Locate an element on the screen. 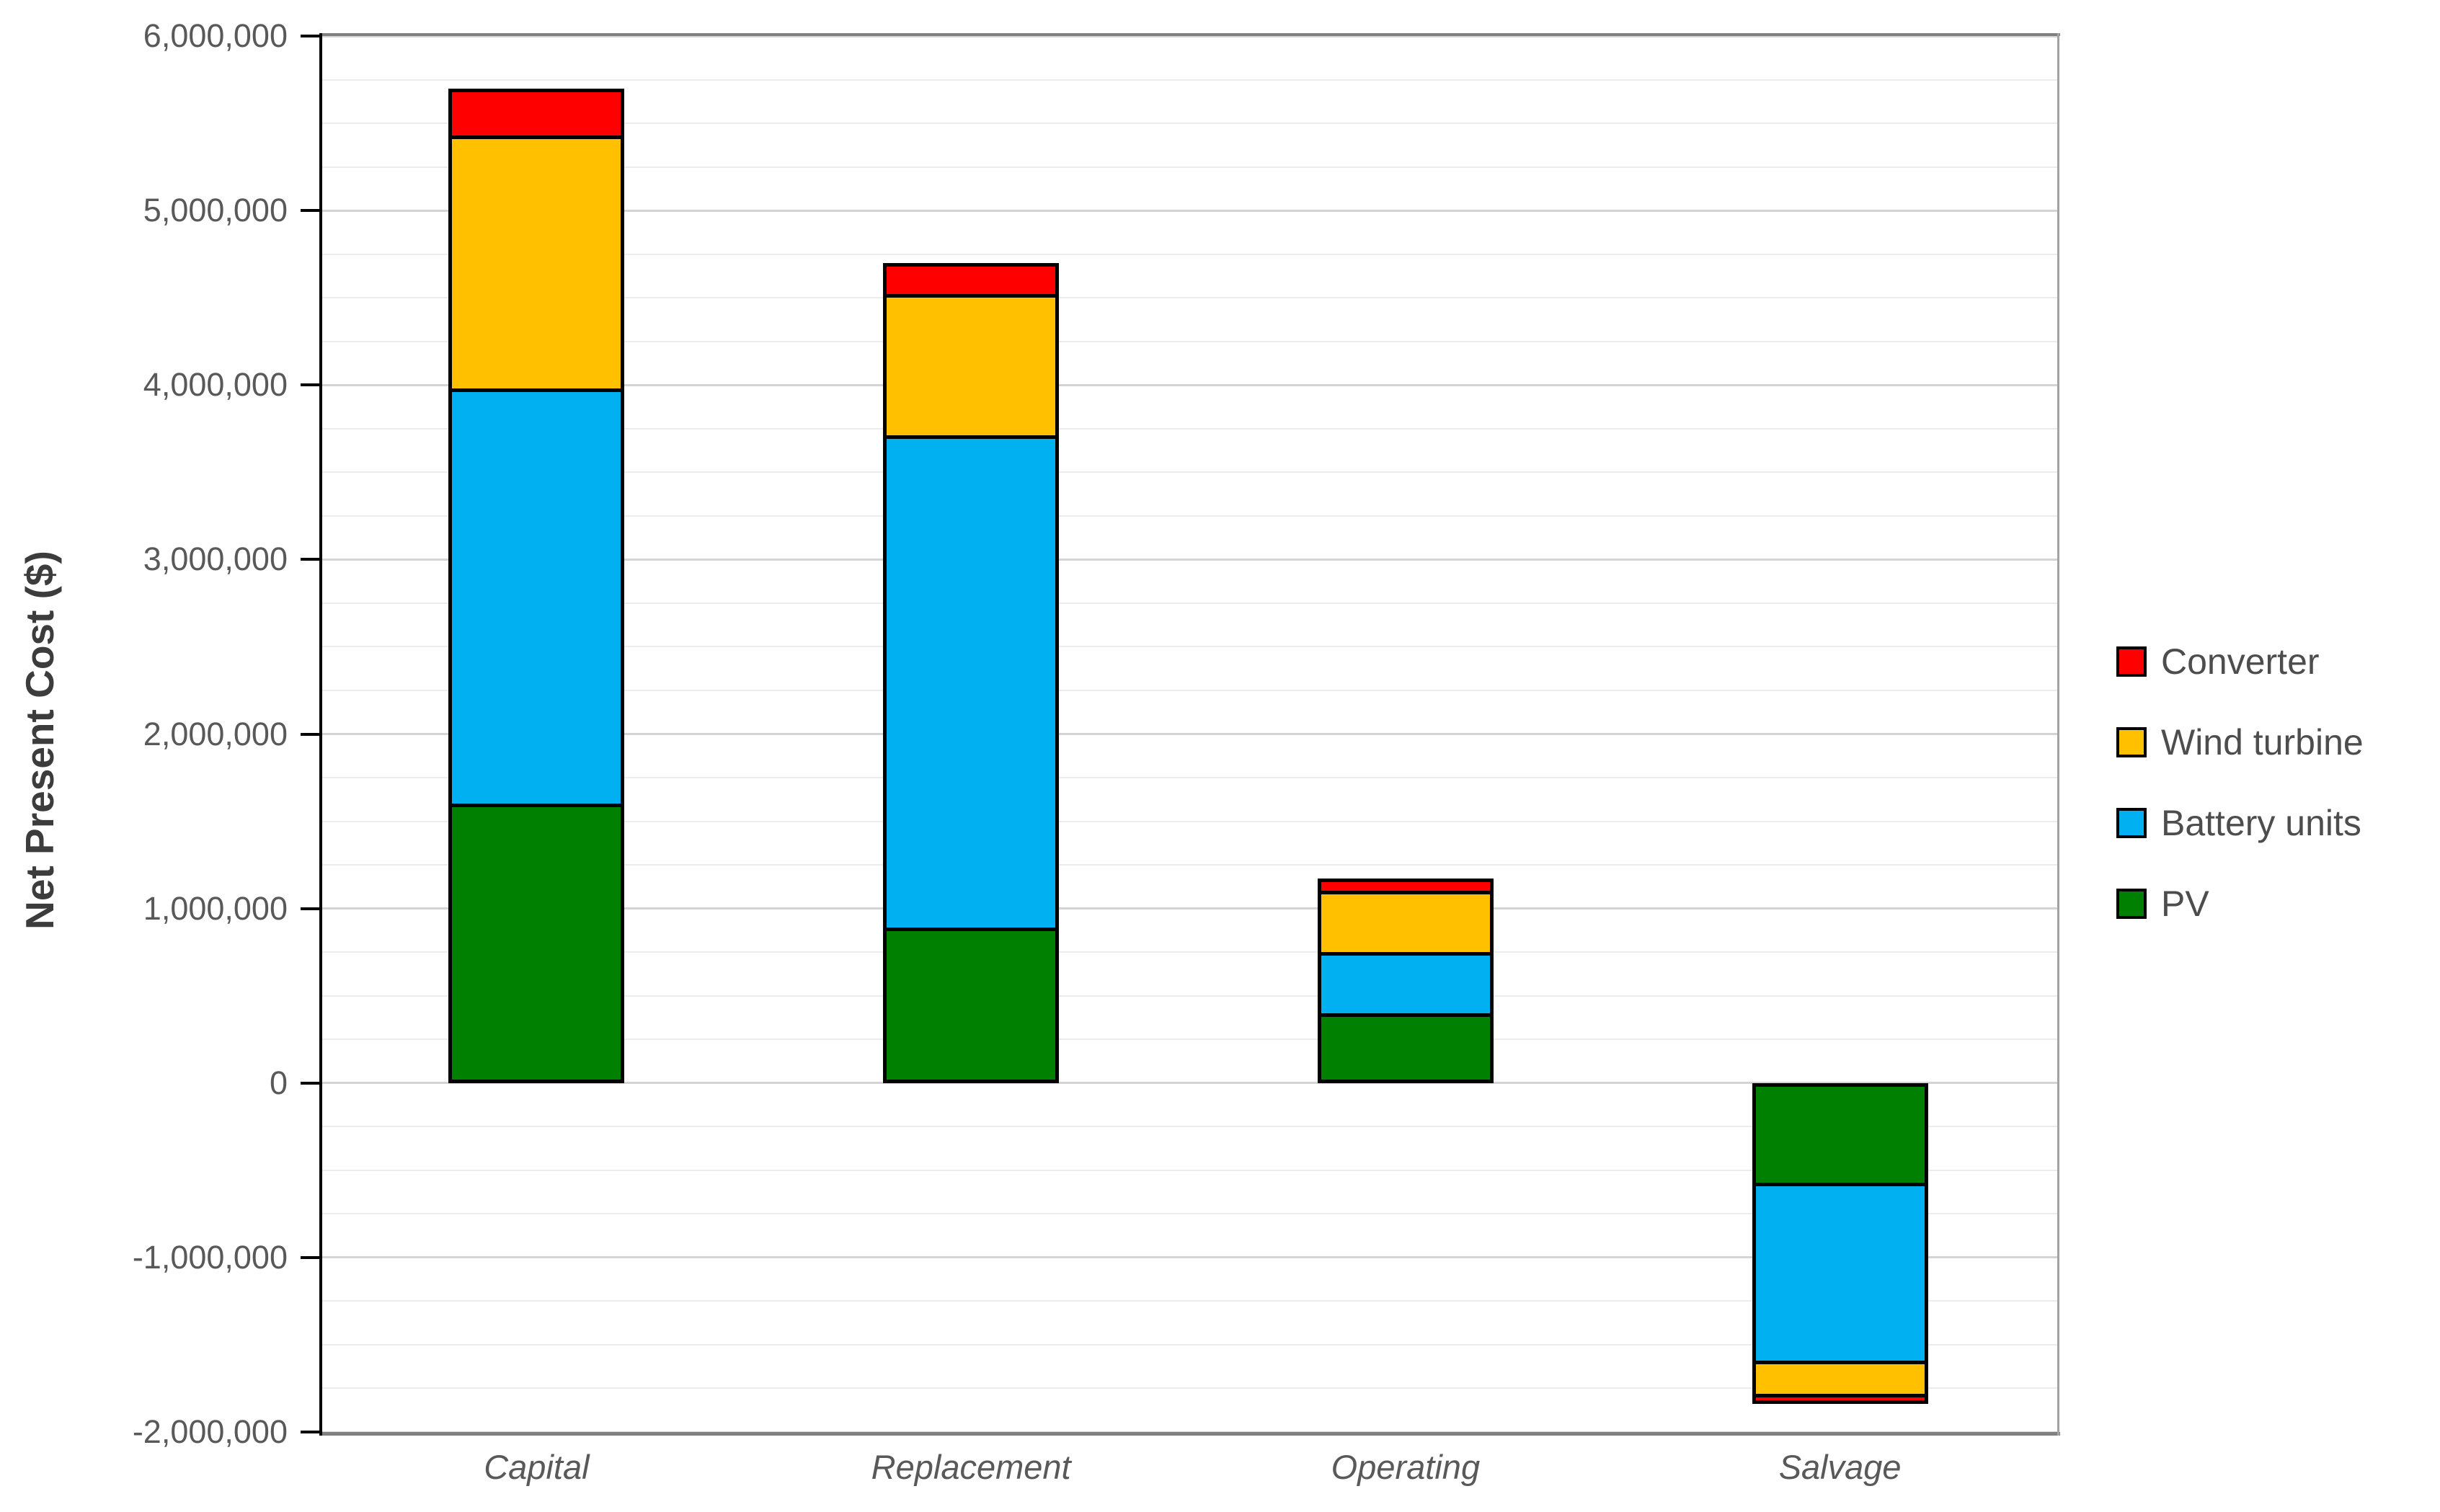 The height and width of the screenshot is (1512, 2440). legend-swatch-battery-units is located at coordinates (2131, 823).